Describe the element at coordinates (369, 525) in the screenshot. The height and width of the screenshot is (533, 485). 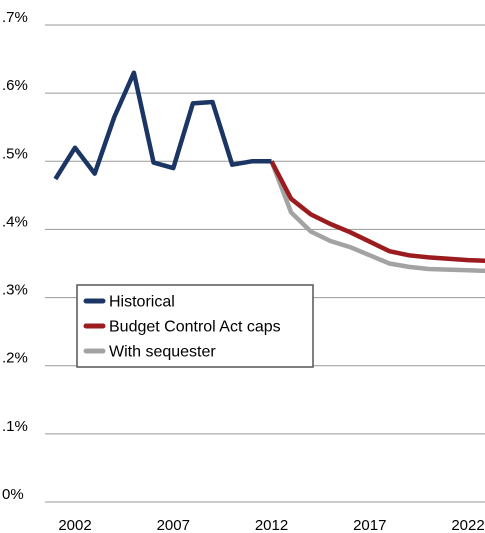
I see `x-tick-label: 2017` at that location.